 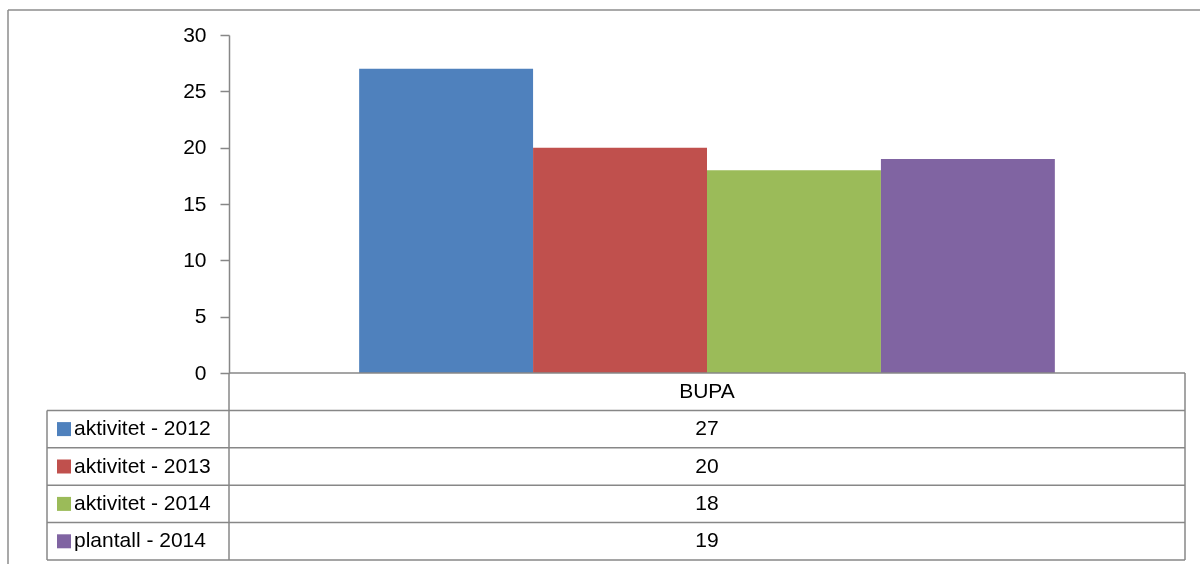 What do you see at coordinates (195, 203) in the screenshot?
I see `y-tick-label: 15` at bounding box center [195, 203].